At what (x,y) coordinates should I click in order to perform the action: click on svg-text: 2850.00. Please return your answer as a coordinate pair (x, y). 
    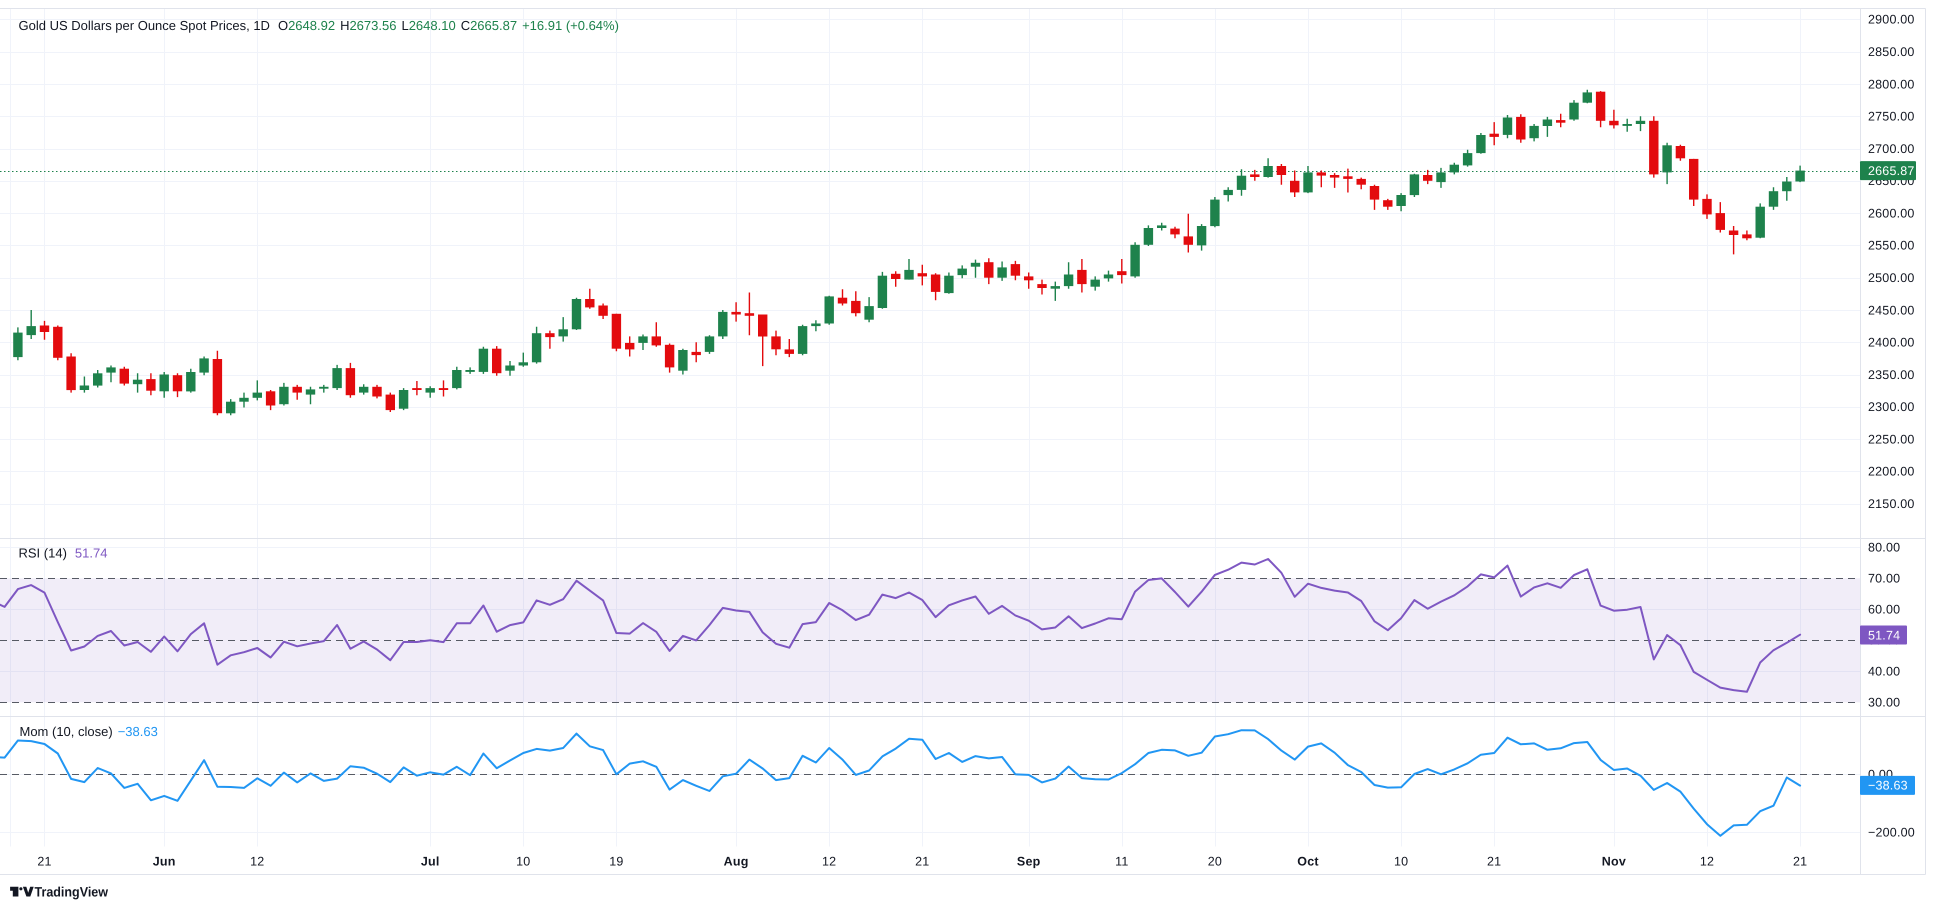
    Looking at the image, I should click on (1891, 52).